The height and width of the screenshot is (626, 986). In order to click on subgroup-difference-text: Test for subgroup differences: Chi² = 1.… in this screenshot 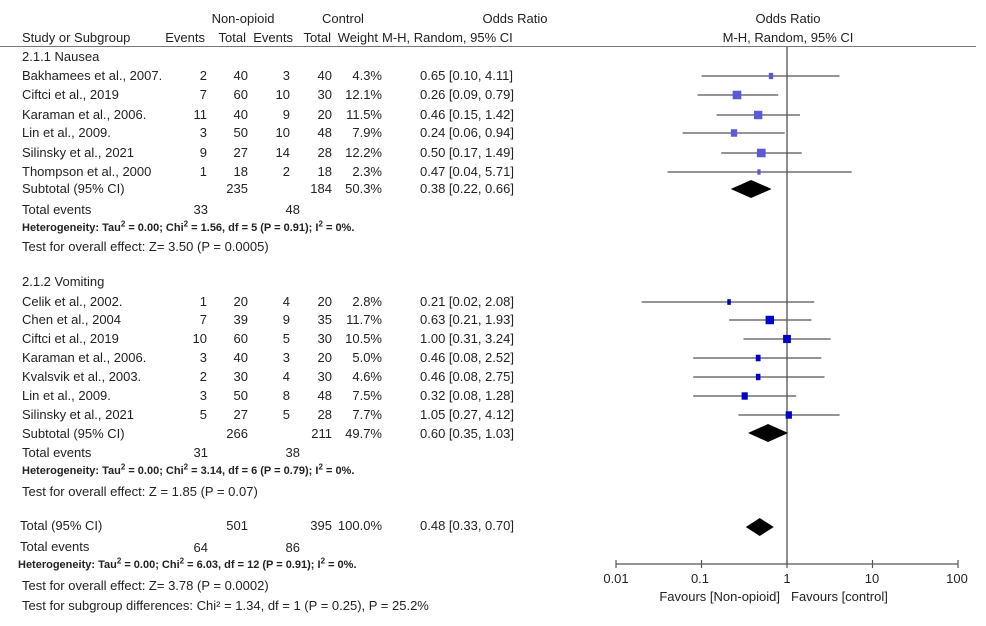, I will do `click(225, 605)`.